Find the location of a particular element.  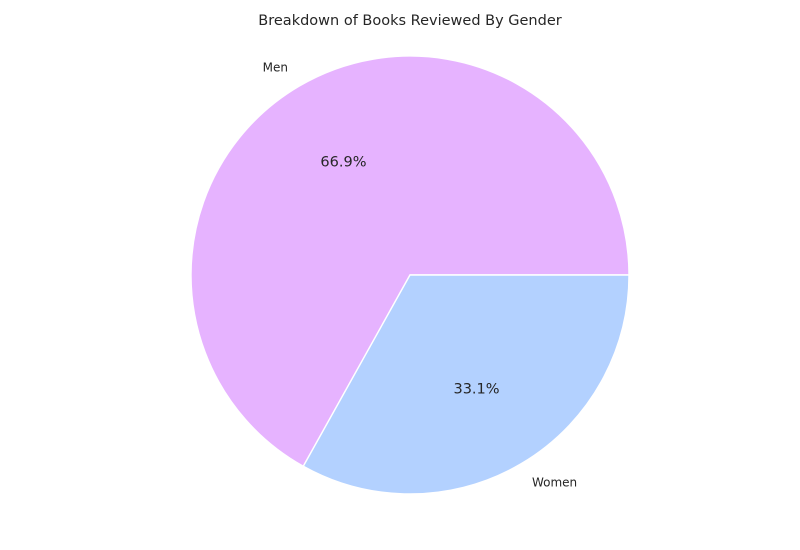

slice-label-women: Women is located at coordinates (554, 483).